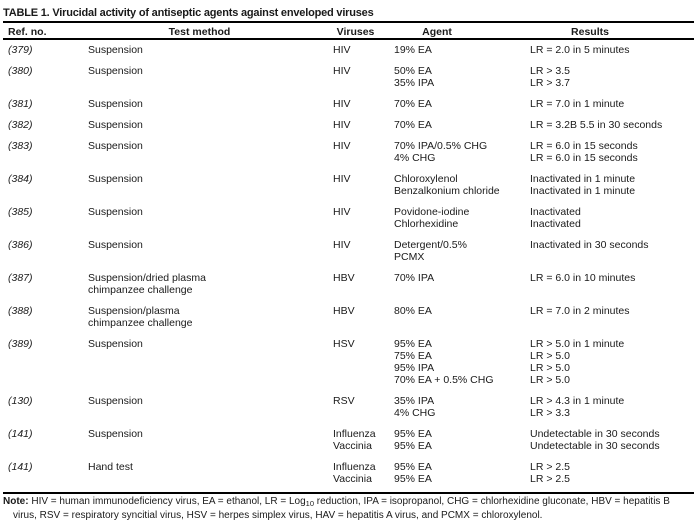  What do you see at coordinates (550, 71) in the screenshot?
I see `cell-line: LR > 3.5` at bounding box center [550, 71].